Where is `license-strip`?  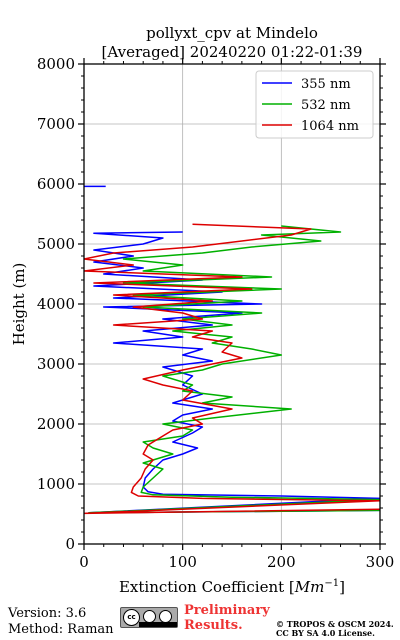 license-strip is located at coordinates (158, 624).